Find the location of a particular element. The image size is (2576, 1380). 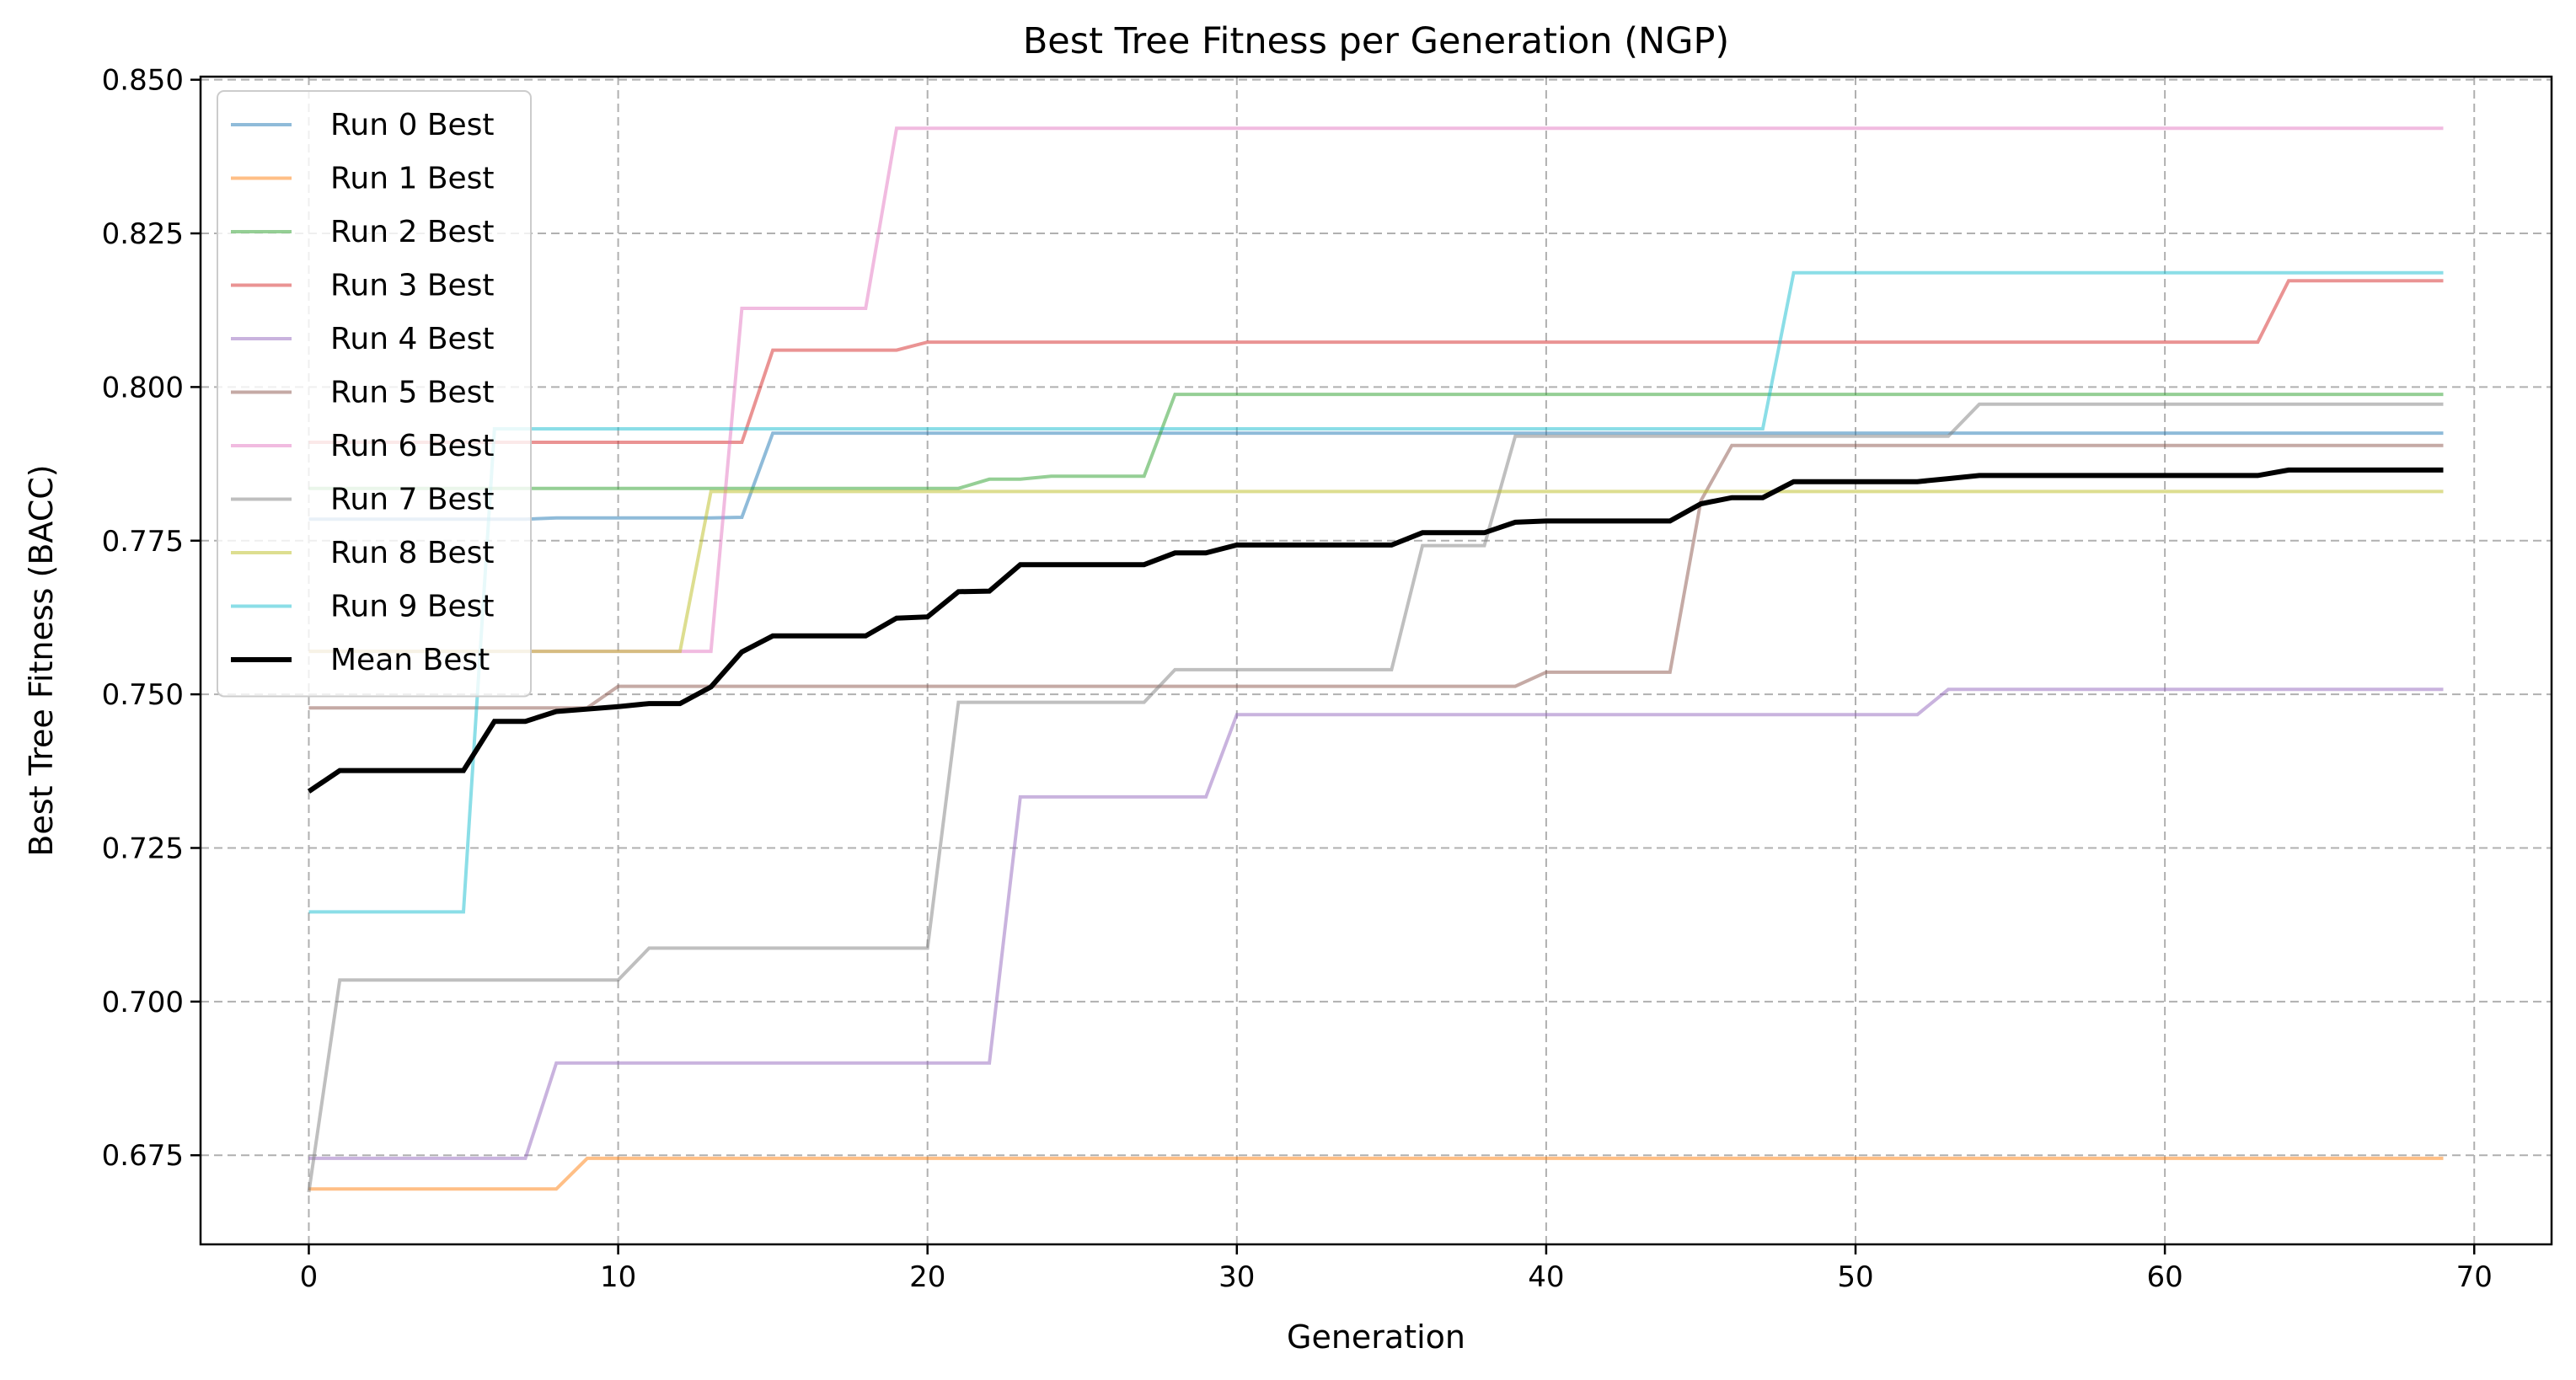

legend-label: Run 0 Best is located at coordinates (412, 125).